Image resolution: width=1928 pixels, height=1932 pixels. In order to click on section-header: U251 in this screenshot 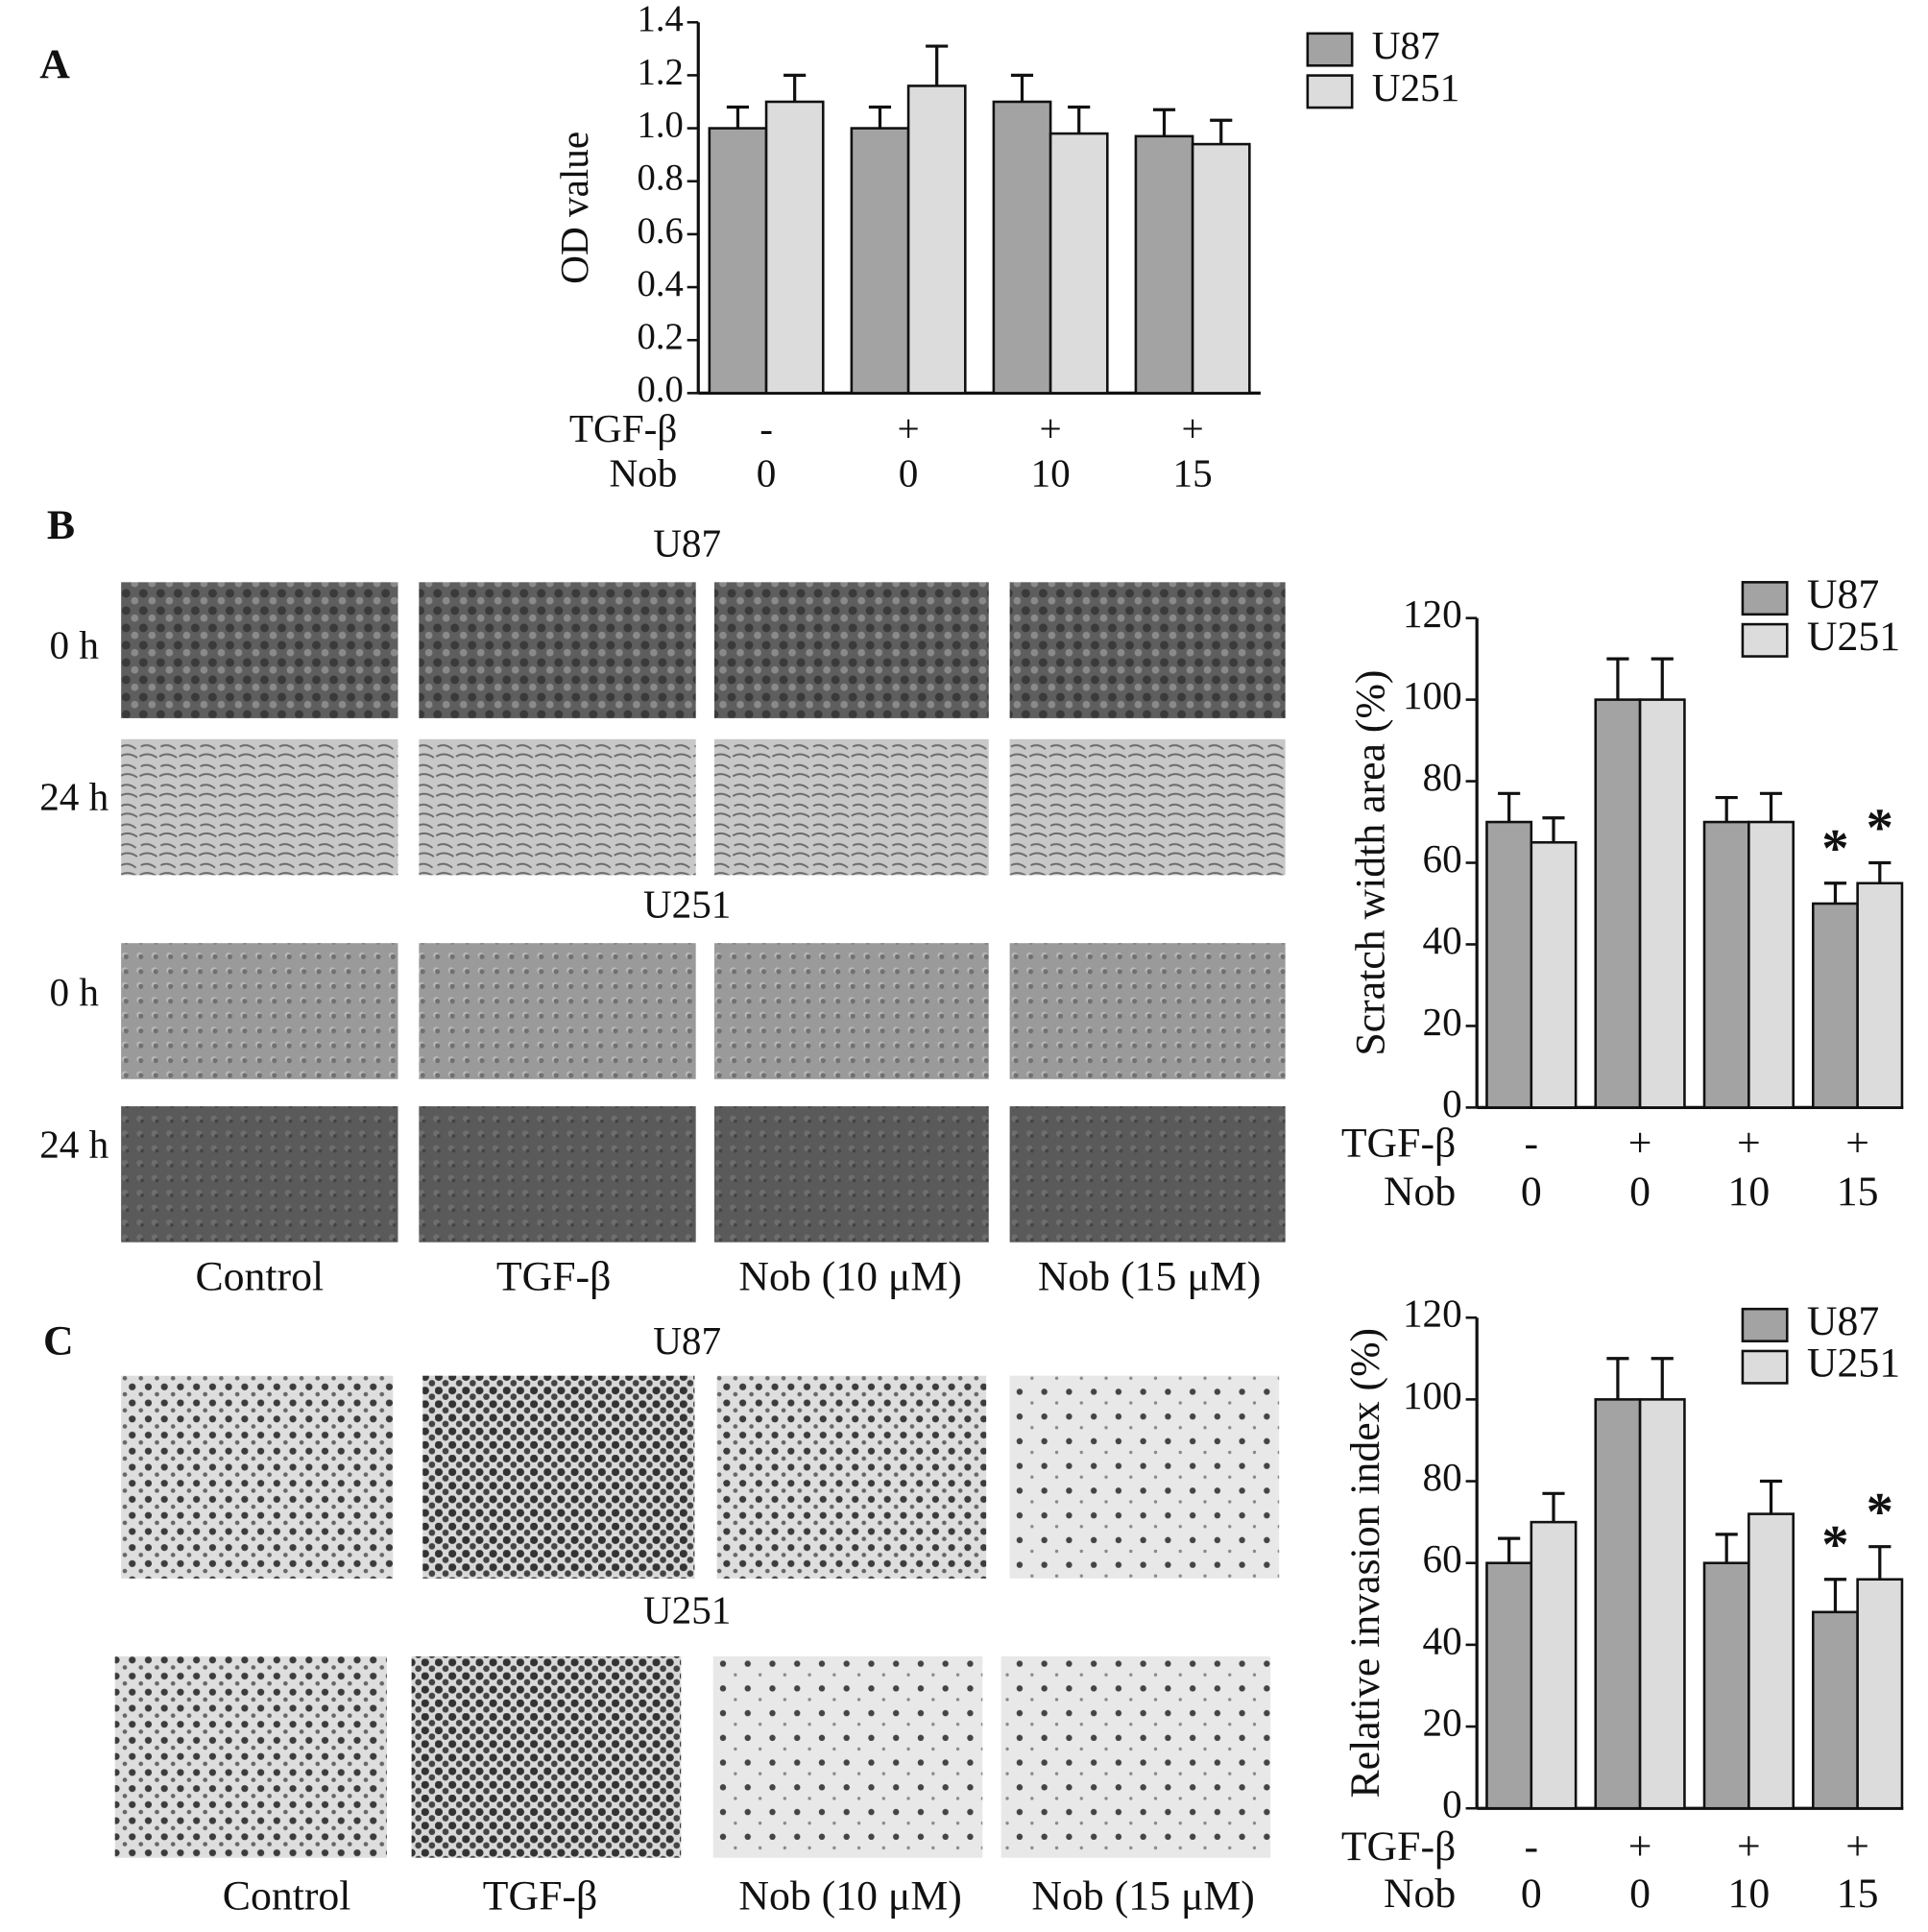, I will do `click(688, 904)`.